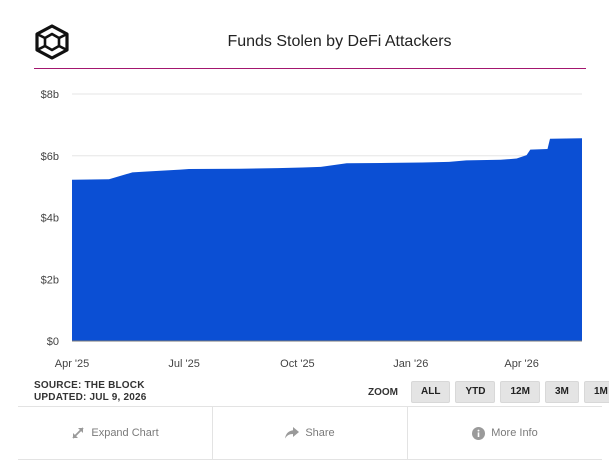 Image resolution: width=609 pixels, height=467 pixels. What do you see at coordinates (125, 433) in the screenshot?
I see `expand-chart-label: Expand Chart` at bounding box center [125, 433].